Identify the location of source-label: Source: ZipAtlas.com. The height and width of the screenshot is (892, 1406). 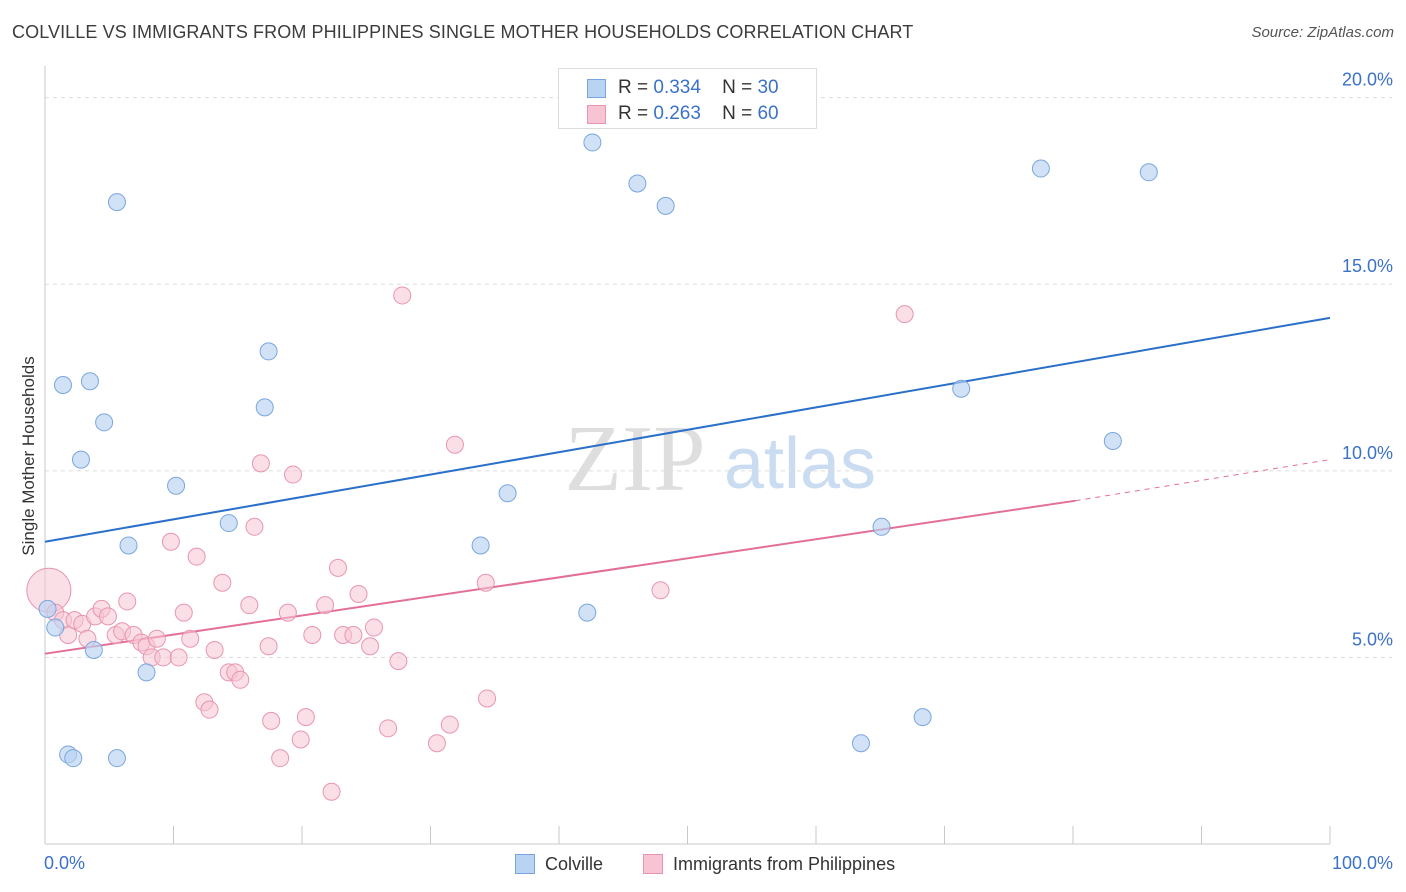
(1322, 32).